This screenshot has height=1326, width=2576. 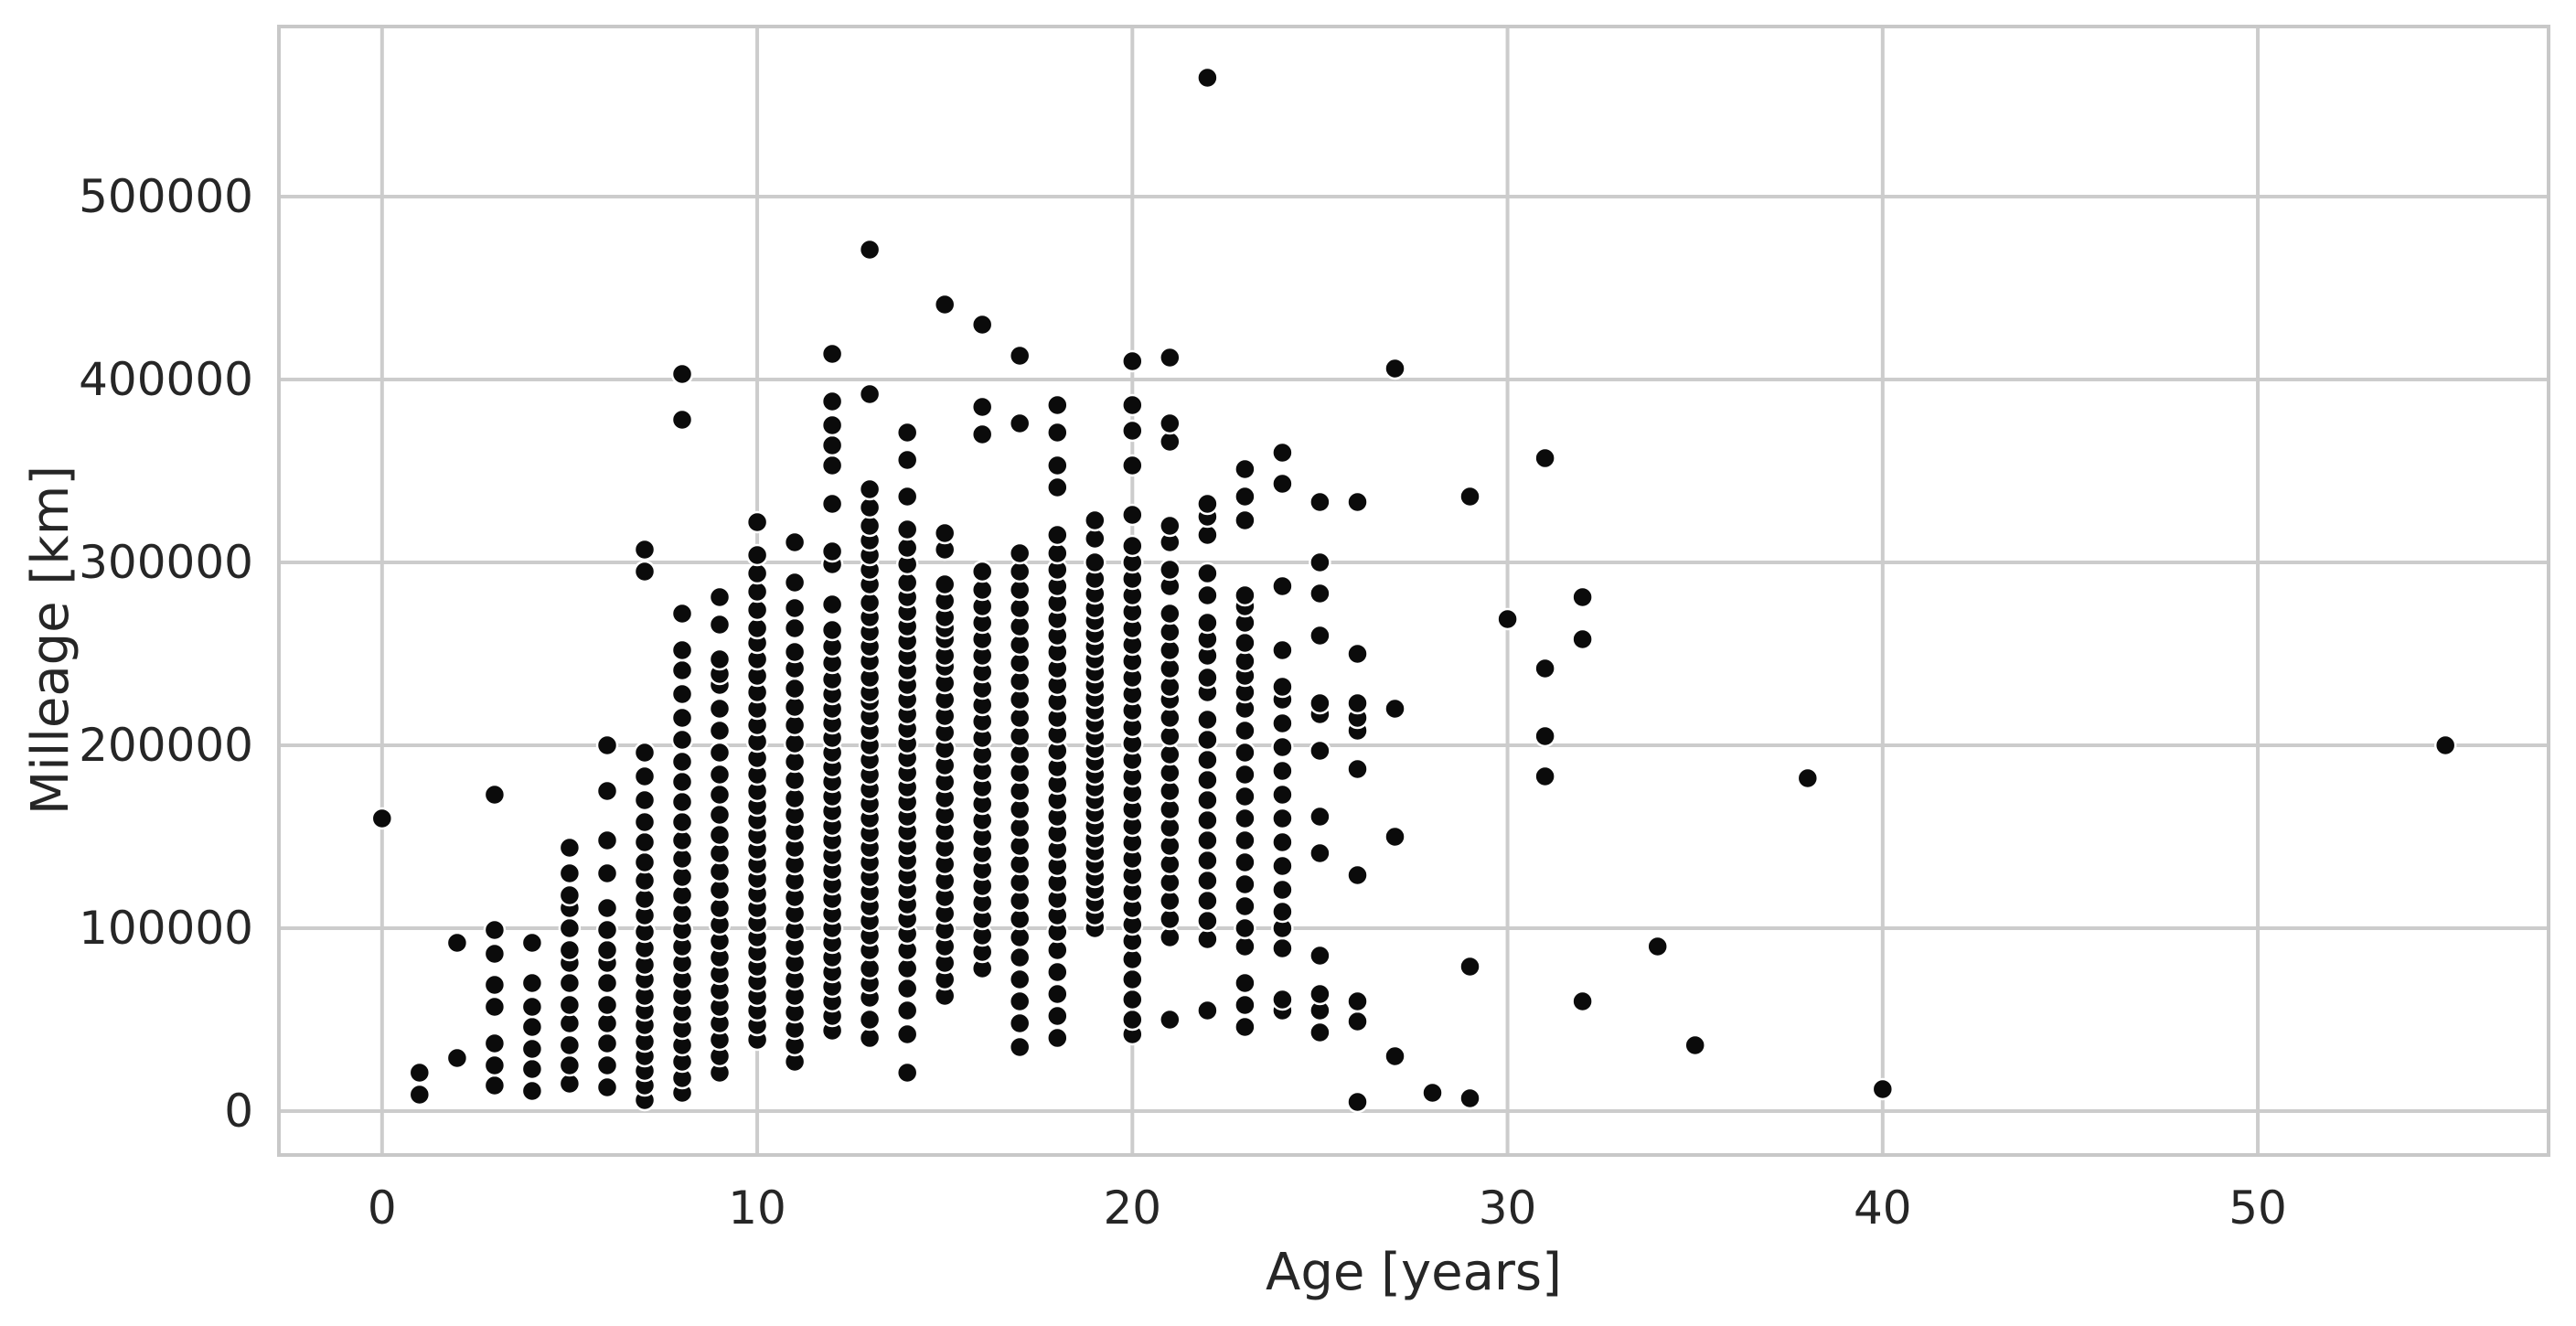 I want to click on x-tick-label: 40, so click(x=1883, y=1208).